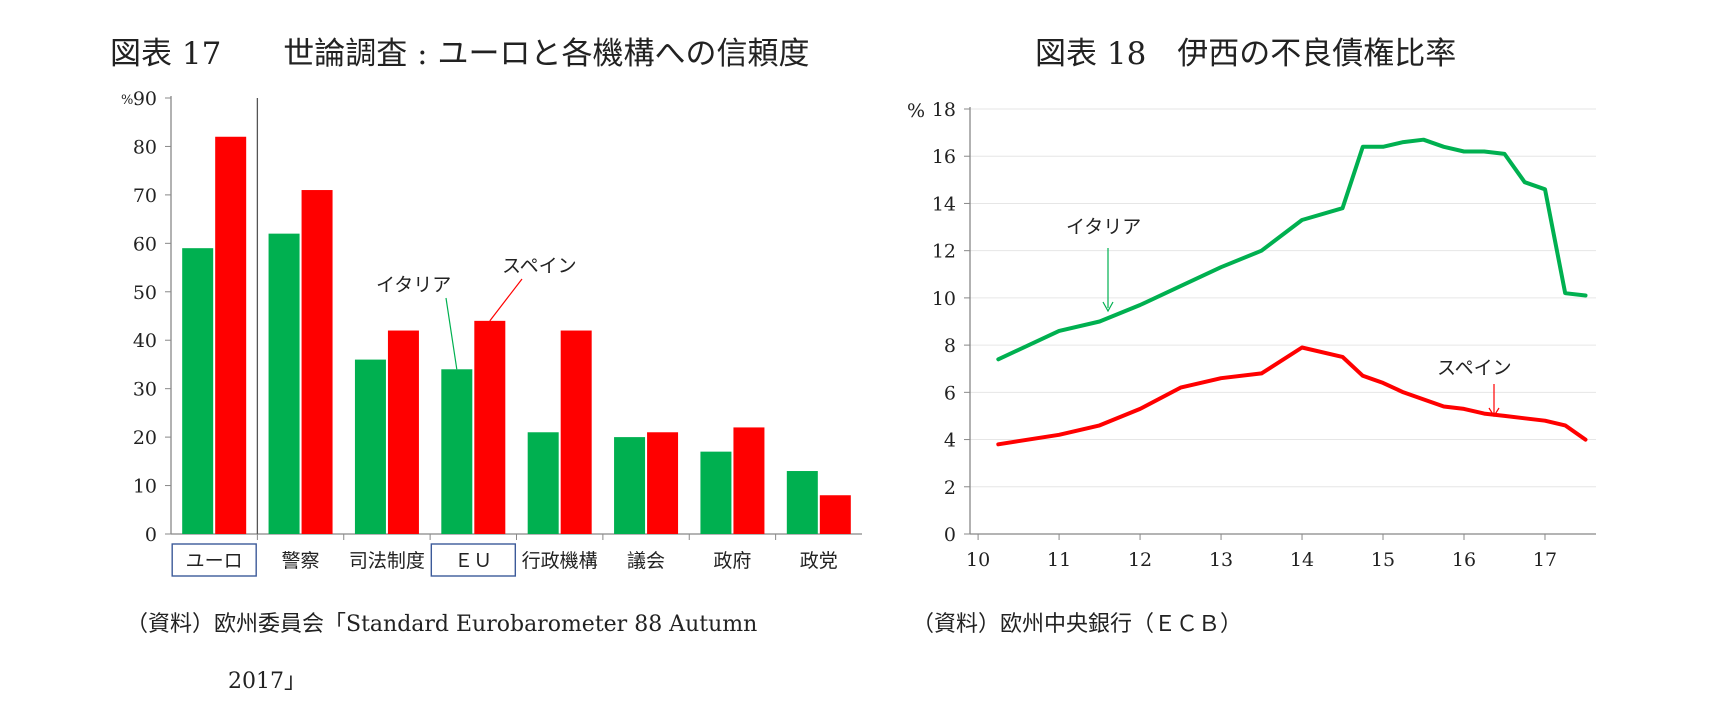 The height and width of the screenshot is (717, 1733). What do you see at coordinates (145, 147) in the screenshot?
I see `y-tick-label: 80` at bounding box center [145, 147].